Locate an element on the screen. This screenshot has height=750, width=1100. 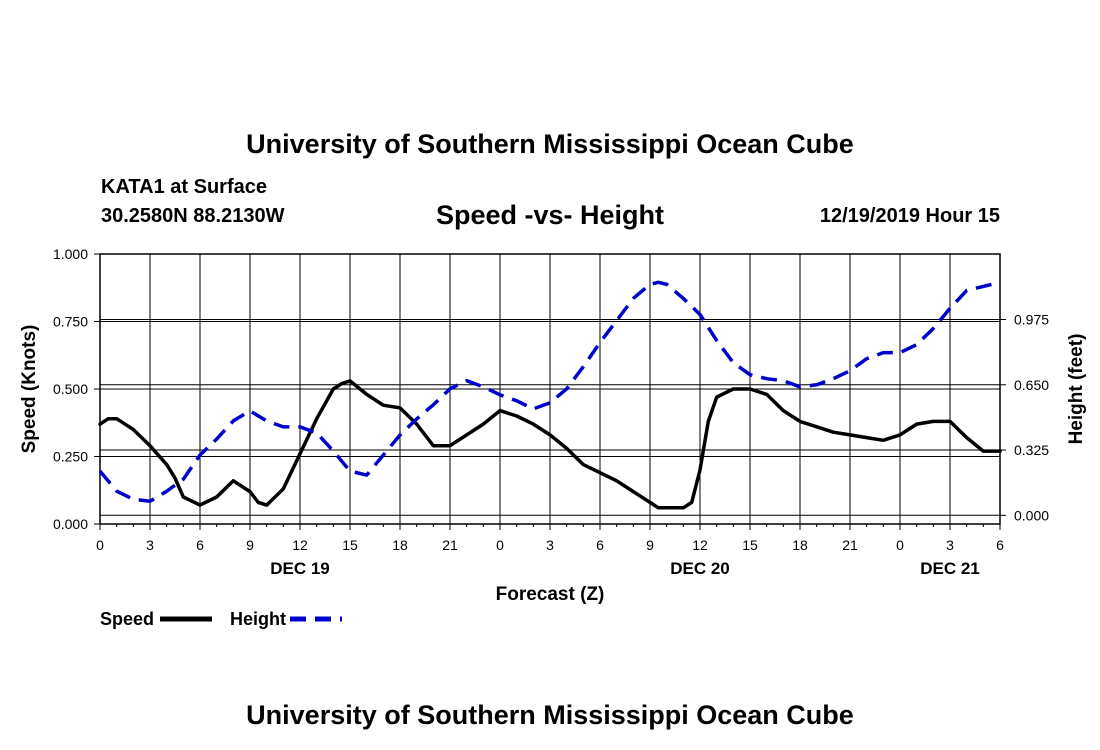
series-line-speed is located at coordinates (550, 444).